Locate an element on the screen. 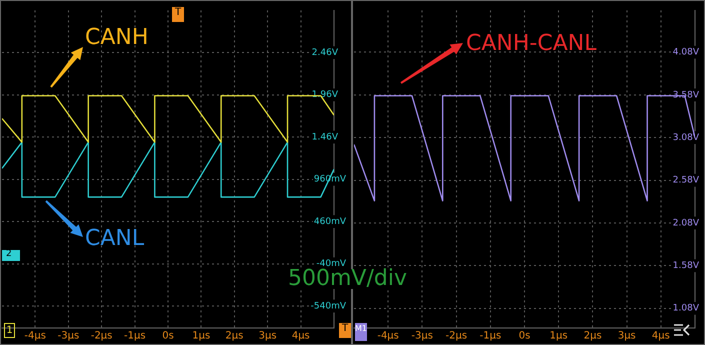  series-label: CANH-CANL is located at coordinates (531, 43).